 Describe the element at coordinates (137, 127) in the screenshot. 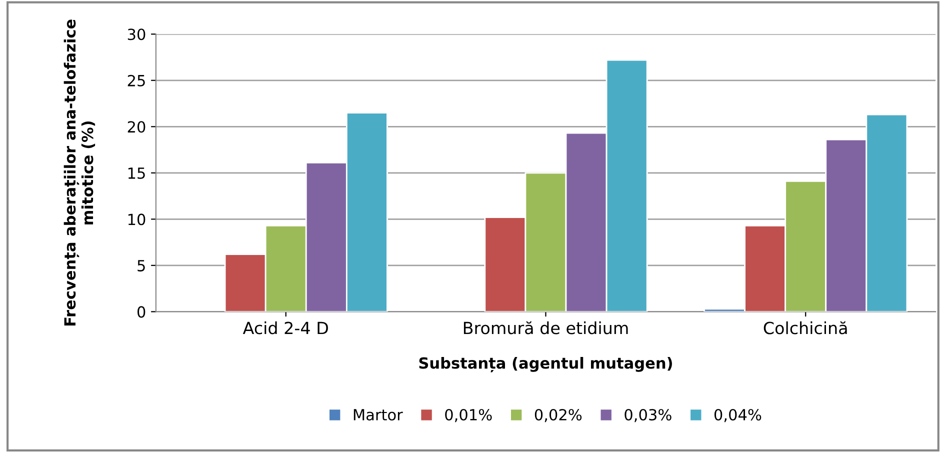

I see `y-tick-label: 20` at that location.